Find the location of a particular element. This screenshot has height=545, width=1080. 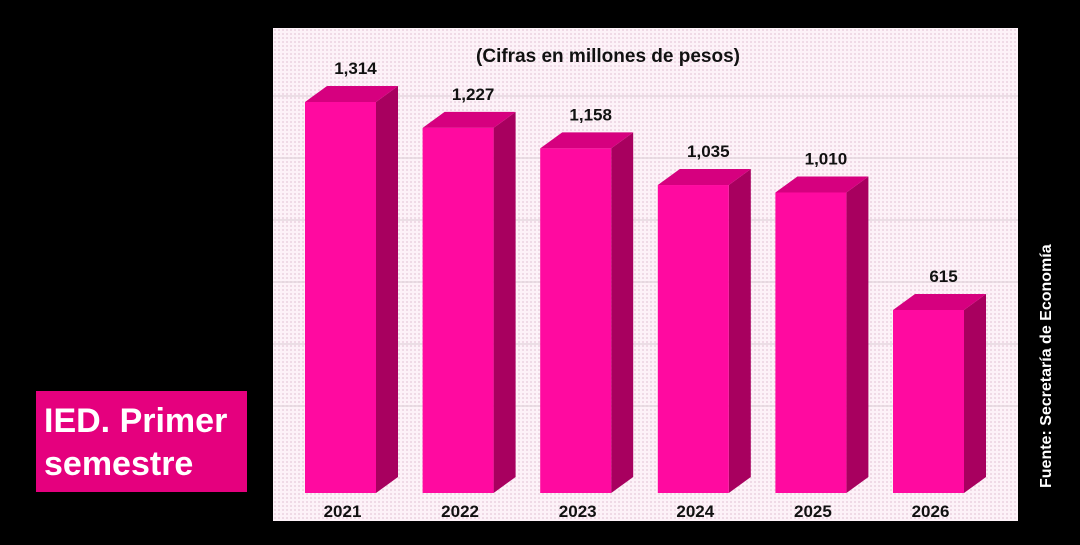

x-tick-2026: 2026 is located at coordinates (931, 511).